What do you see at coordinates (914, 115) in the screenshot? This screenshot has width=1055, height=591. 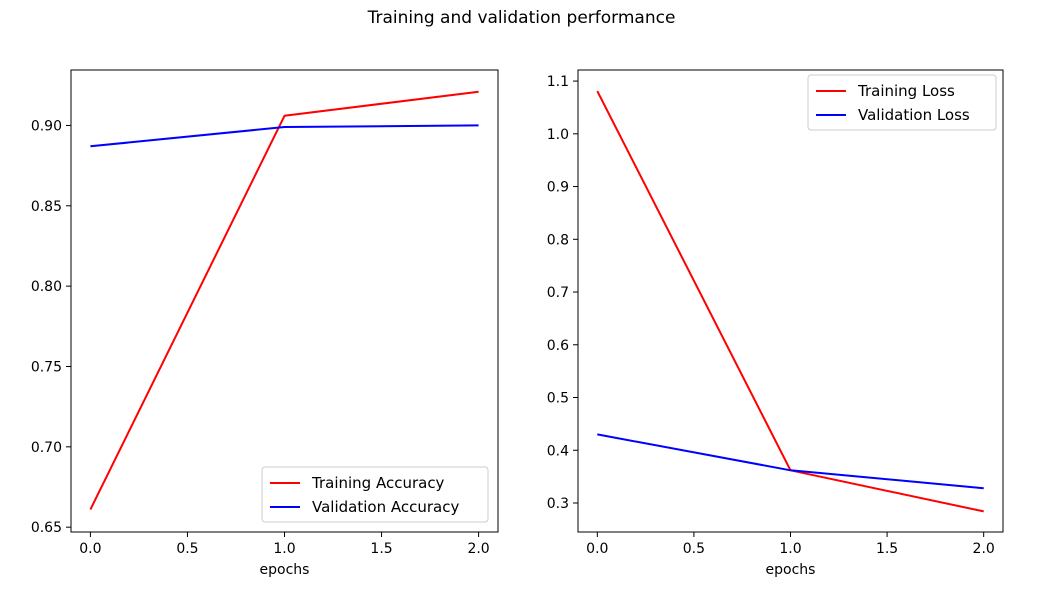 I see `loss-legend-label-2: Validation Loss` at bounding box center [914, 115].